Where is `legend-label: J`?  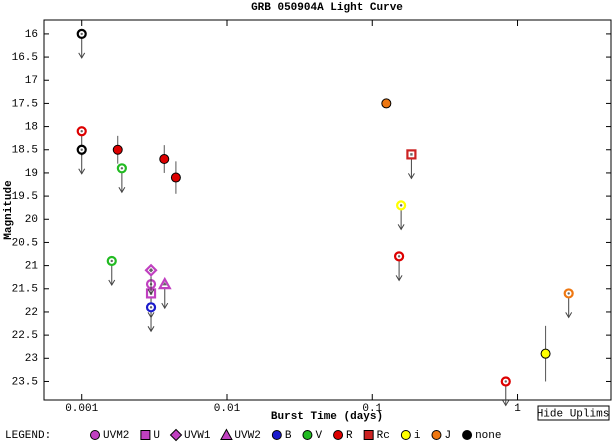
legend-label: J is located at coordinates (447, 436).